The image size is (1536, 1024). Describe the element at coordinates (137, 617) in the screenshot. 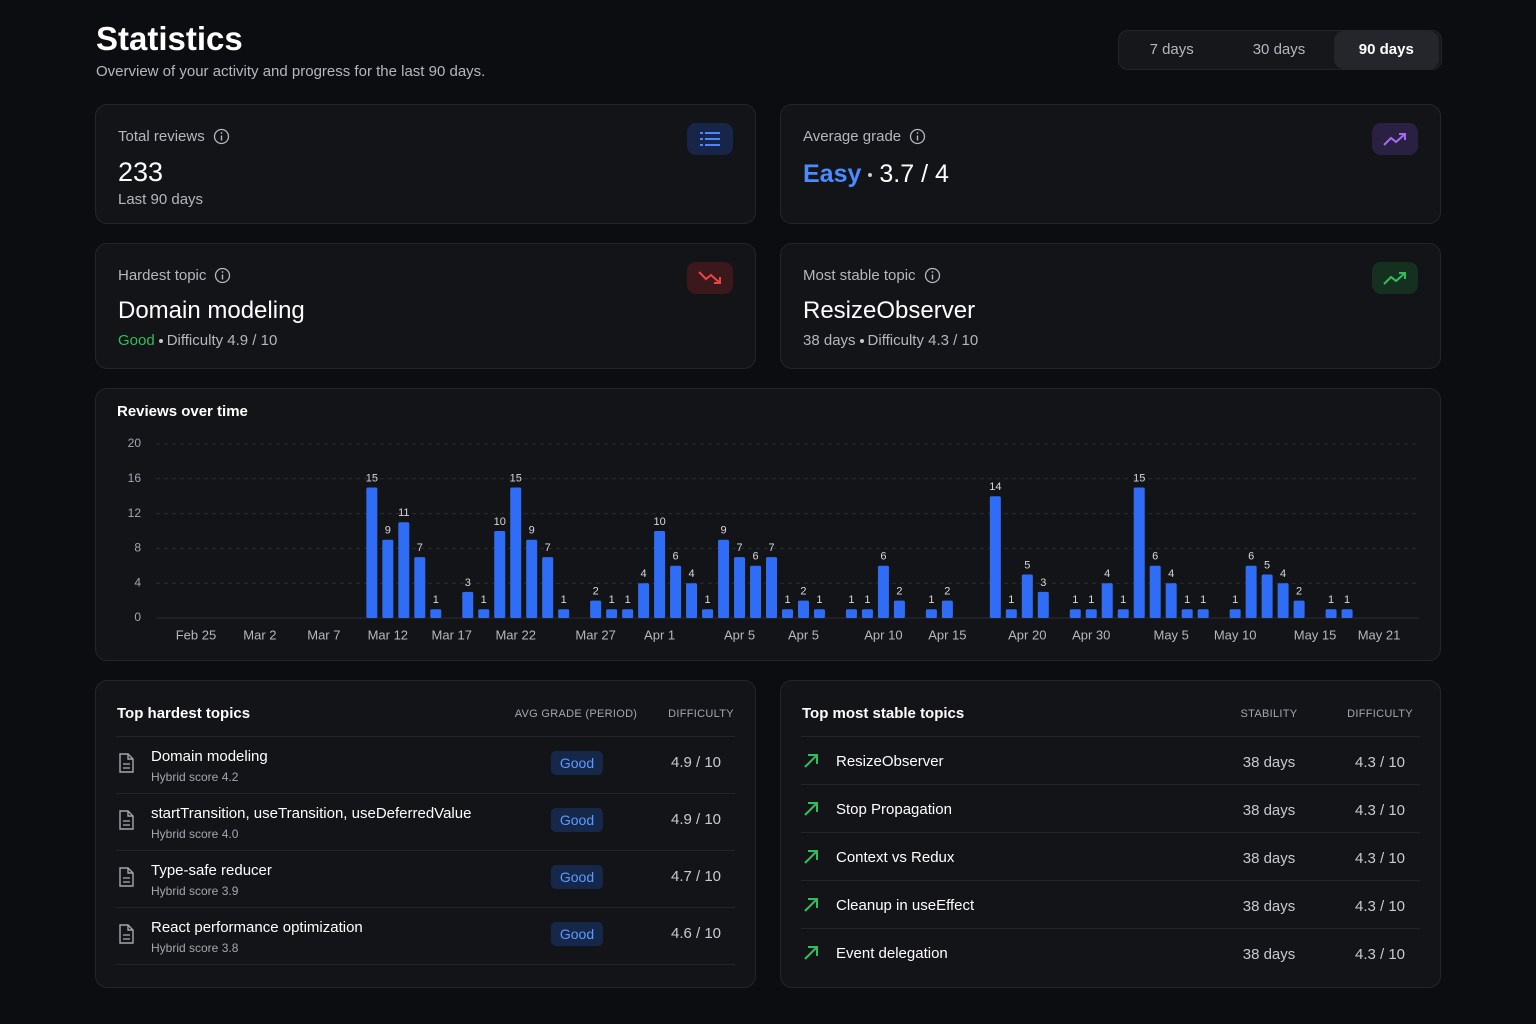

I see `y-tick-label: 0` at that location.